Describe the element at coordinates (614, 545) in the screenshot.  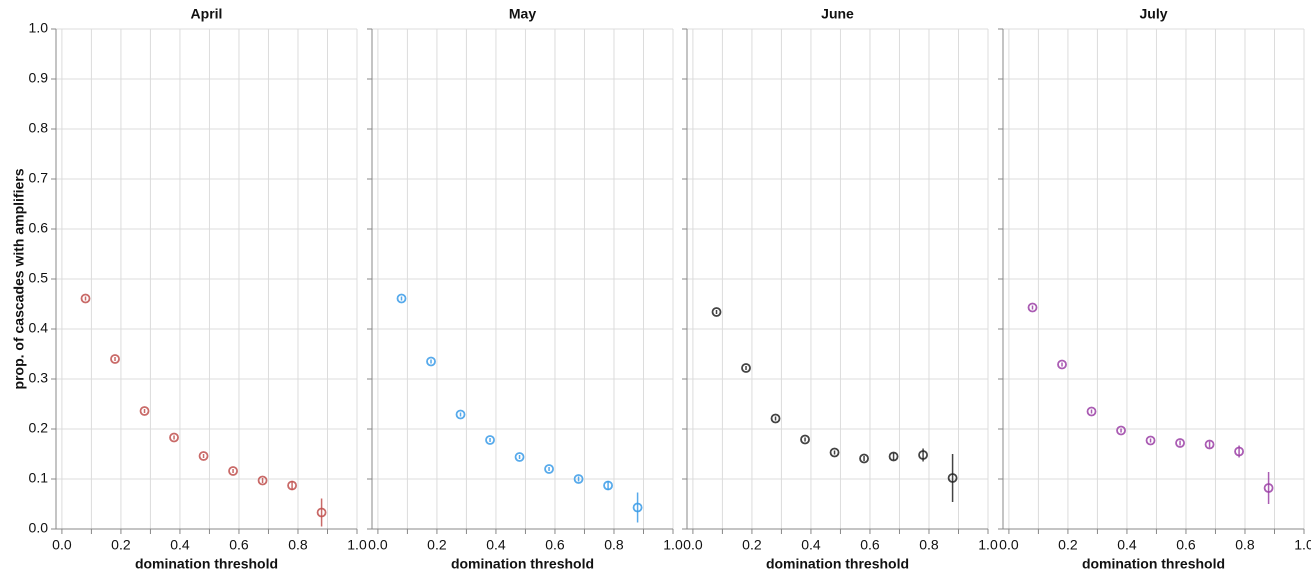
I see `may-x-tick-label: 0.8` at that location.